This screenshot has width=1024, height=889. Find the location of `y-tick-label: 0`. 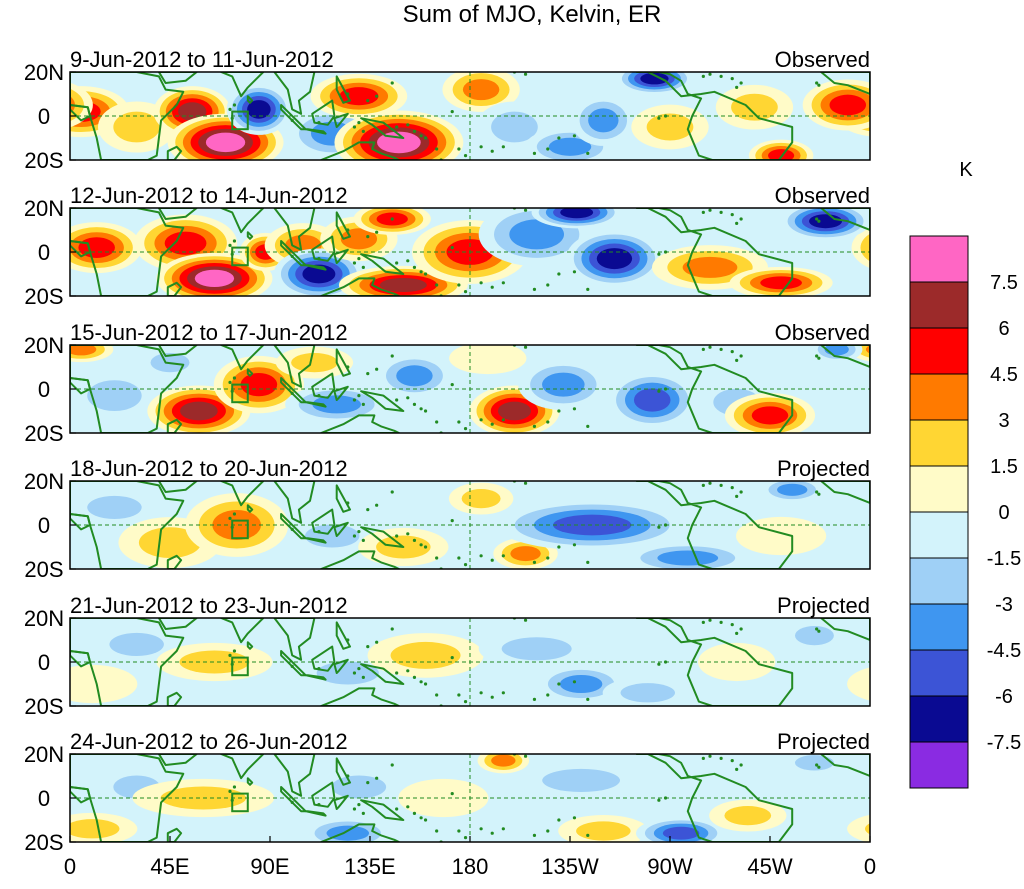

y-tick-label: 0 is located at coordinates (44, 525).